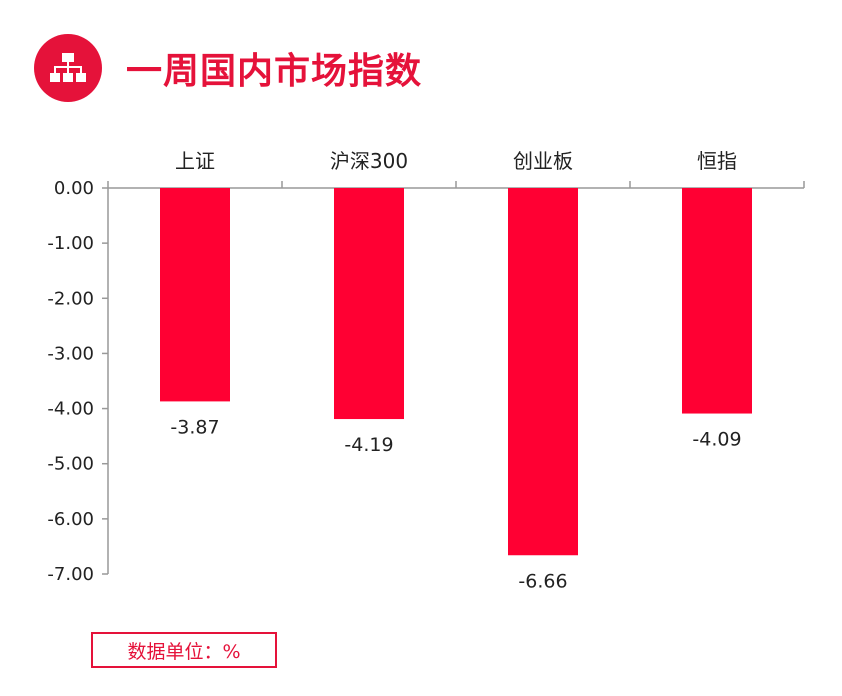 This screenshot has height=696, width=842. I want to click on y-tick-label: -7.00, so click(70, 574).